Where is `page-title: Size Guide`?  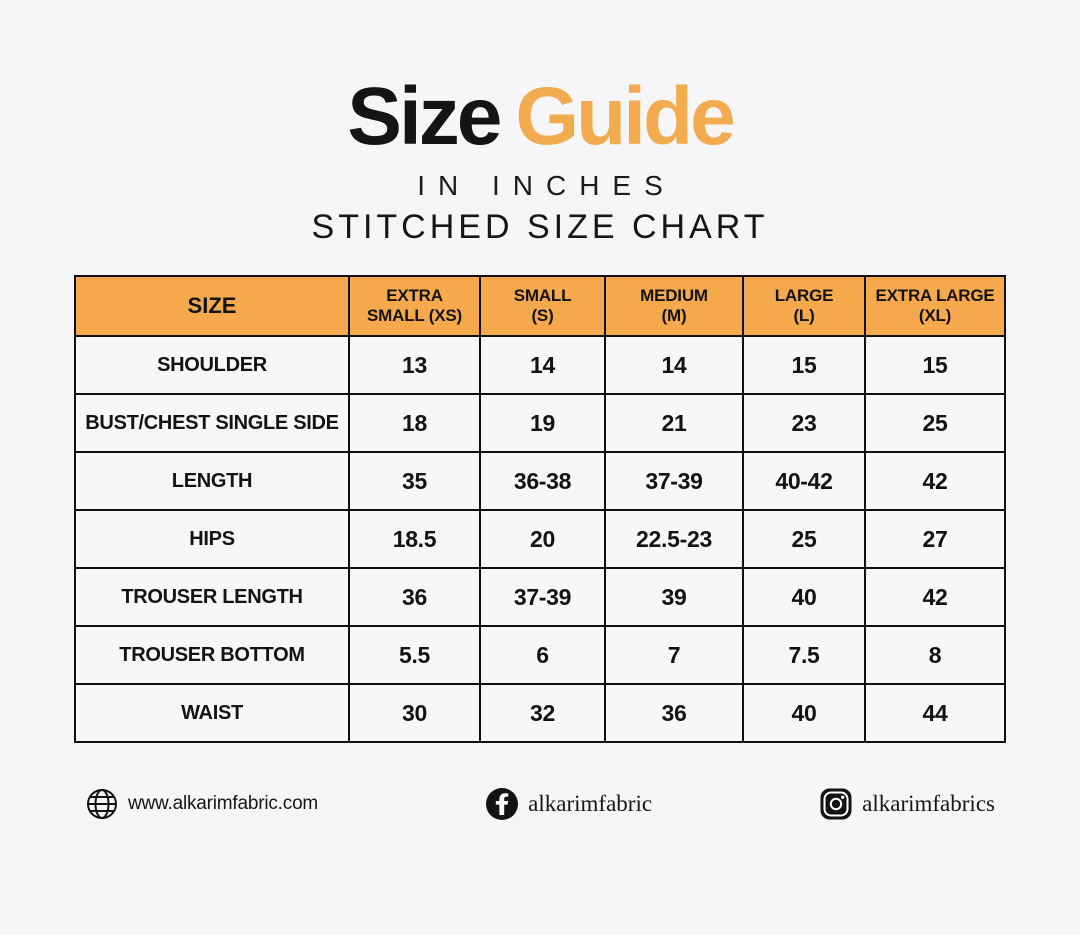 page-title: Size Guide is located at coordinates (540, 117).